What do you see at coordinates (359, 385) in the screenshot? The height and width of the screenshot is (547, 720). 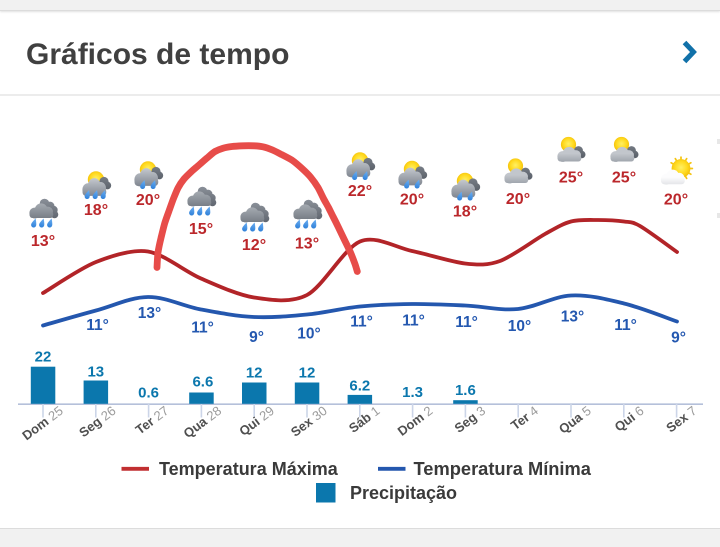 I see `svg-text: 6.2` at bounding box center [359, 385].